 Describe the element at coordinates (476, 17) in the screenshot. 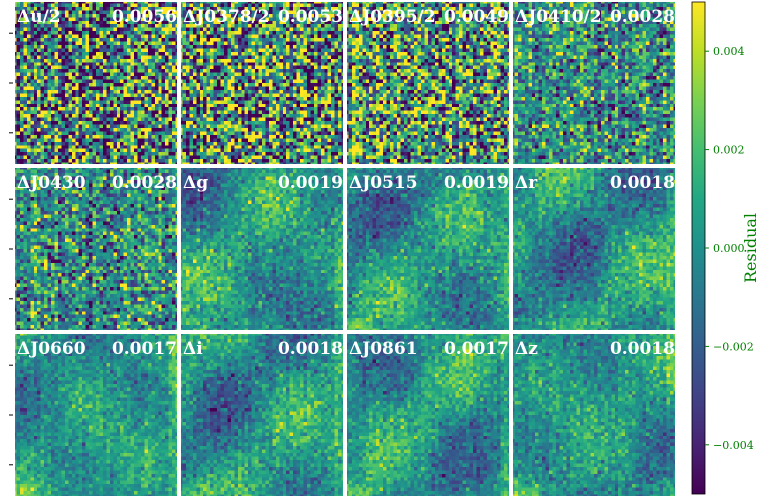

I see `panel-value: 0.0049` at that location.